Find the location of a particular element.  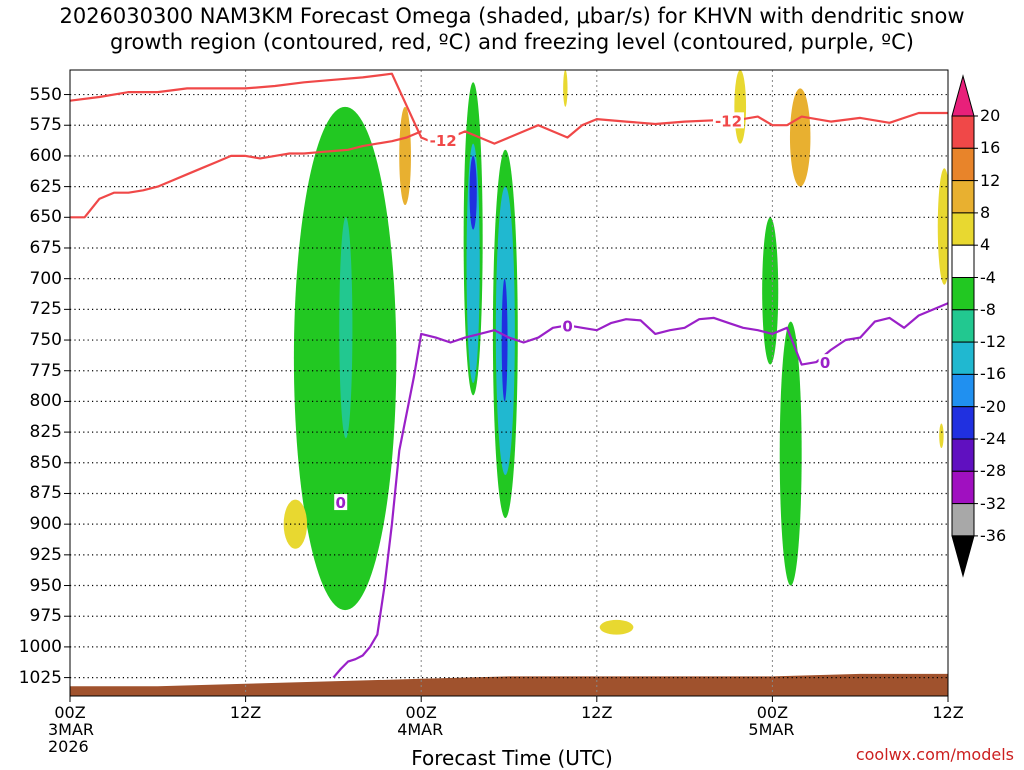

y-tick-label: 800 is located at coordinates (45, 401).